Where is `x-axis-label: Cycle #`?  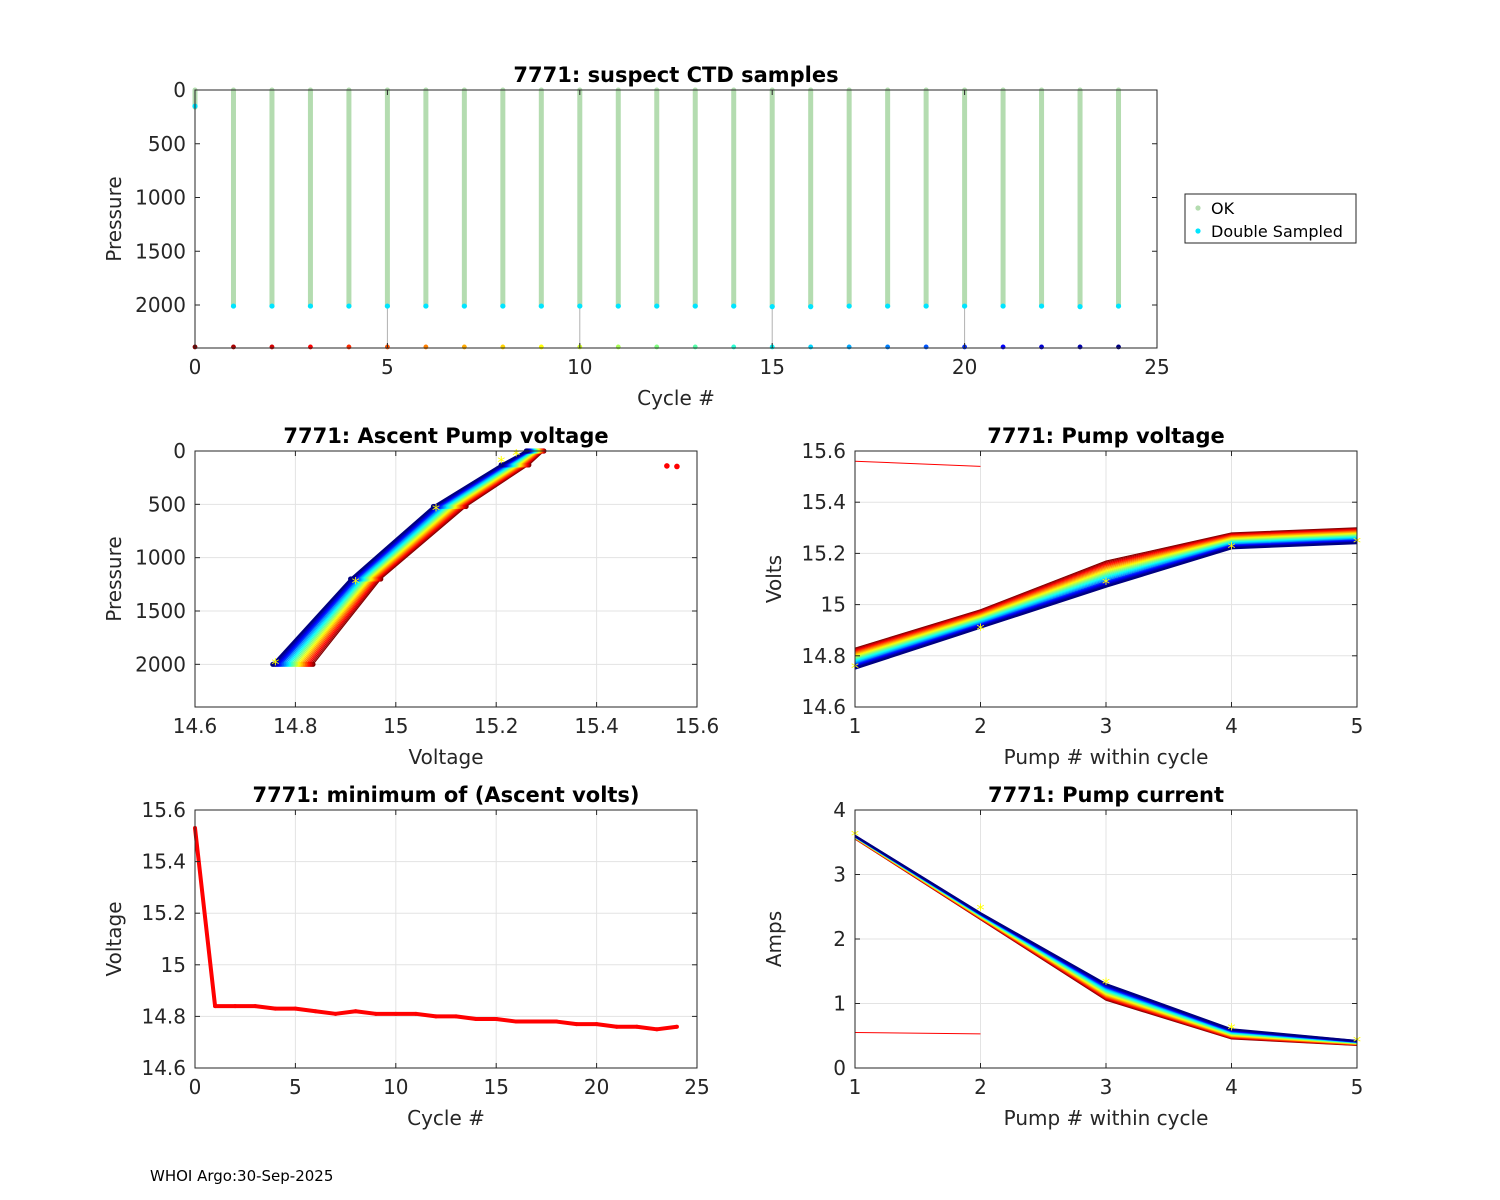 x-axis-label: Cycle # is located at coordinates (446, 1118).